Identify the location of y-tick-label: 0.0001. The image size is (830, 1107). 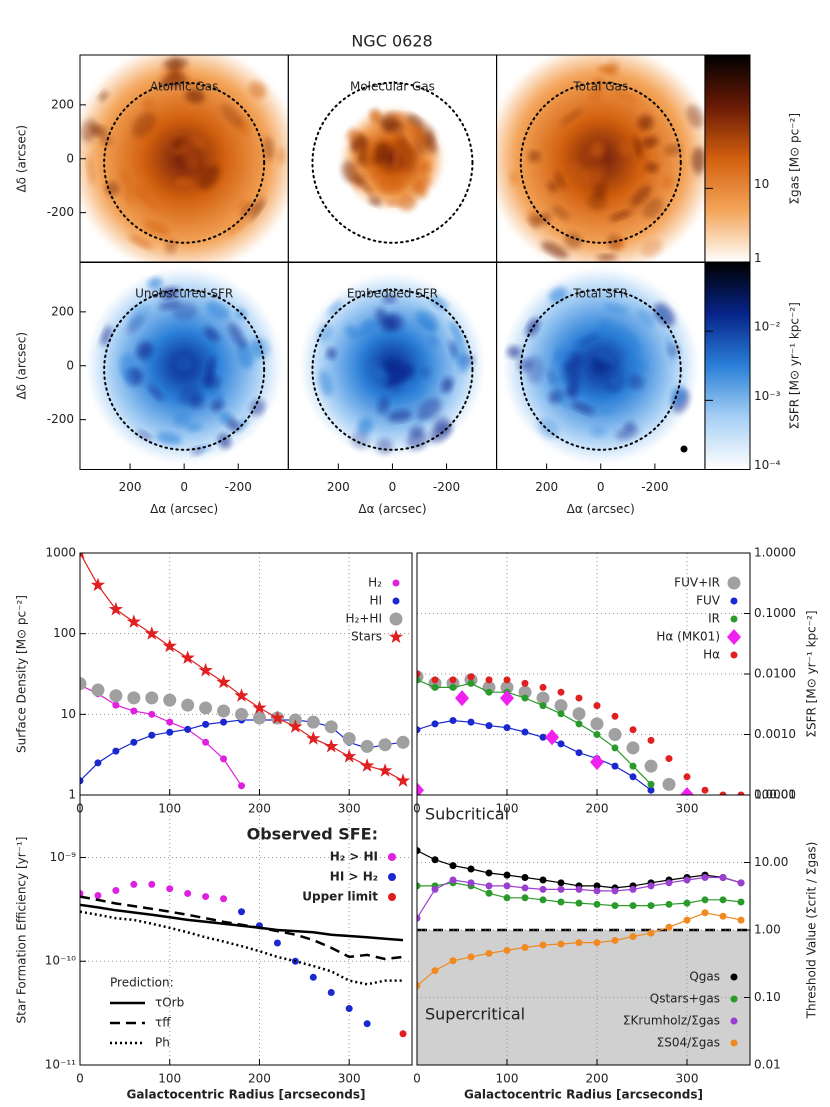
(775, 795).